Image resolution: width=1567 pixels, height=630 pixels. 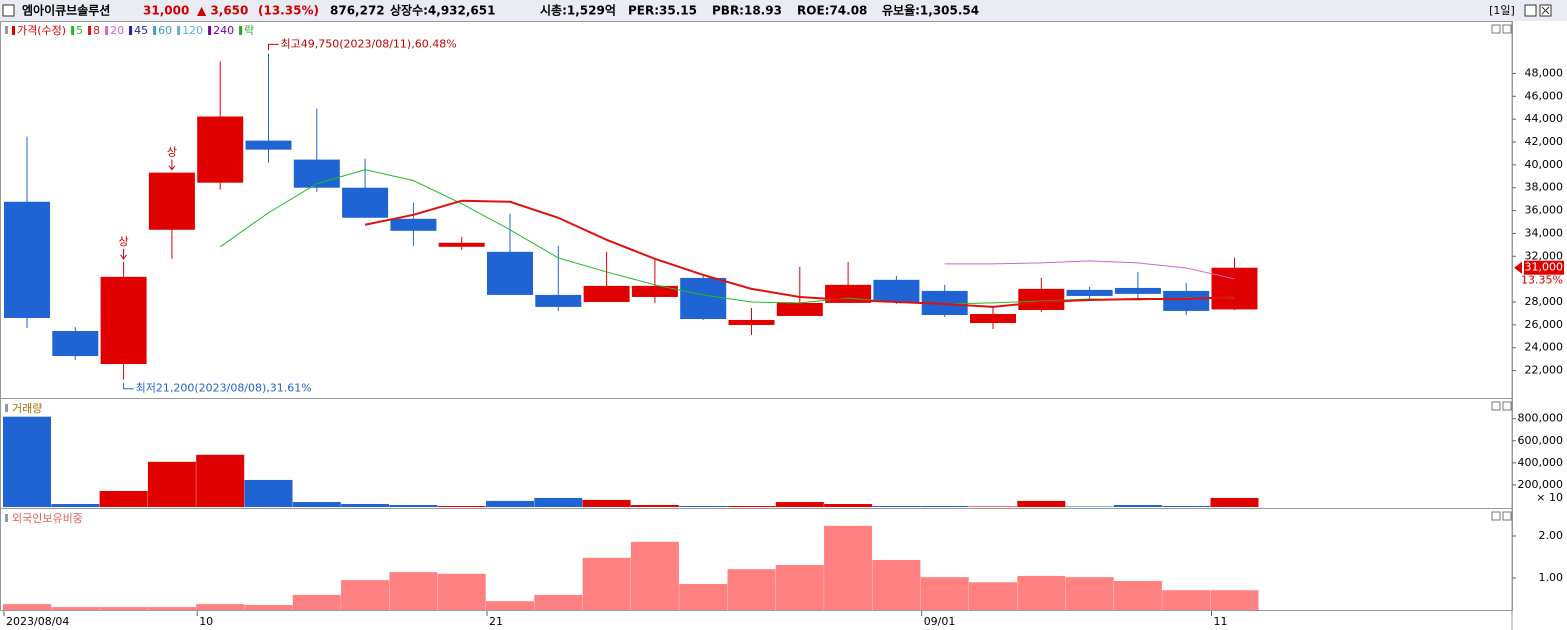 I want to click on panel-buttons, so click(x=1501, y=272).